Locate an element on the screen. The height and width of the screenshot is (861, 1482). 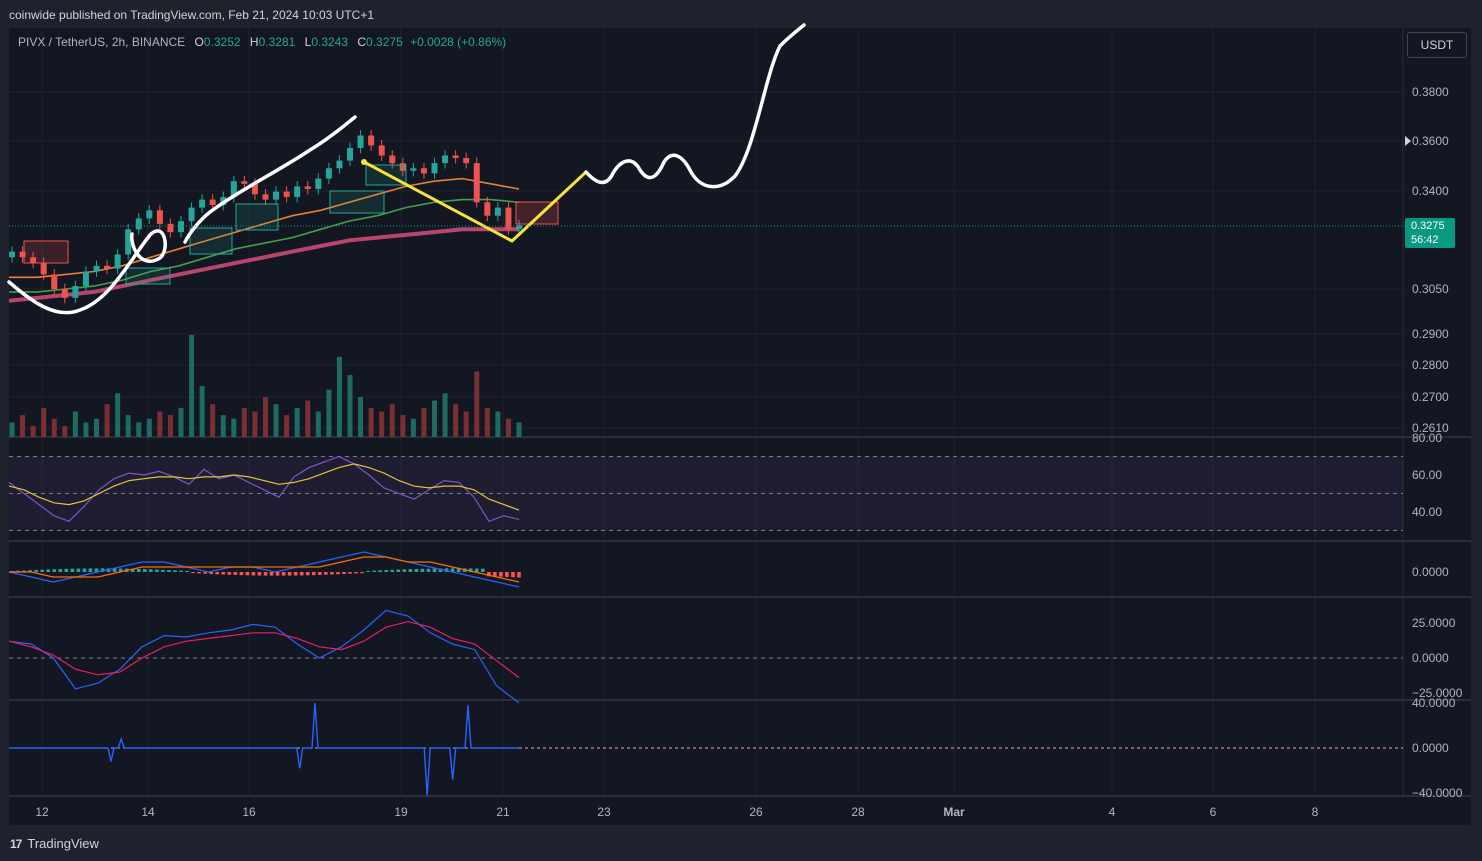
yellow-anchor-dot is located at coordinates (364, 162).